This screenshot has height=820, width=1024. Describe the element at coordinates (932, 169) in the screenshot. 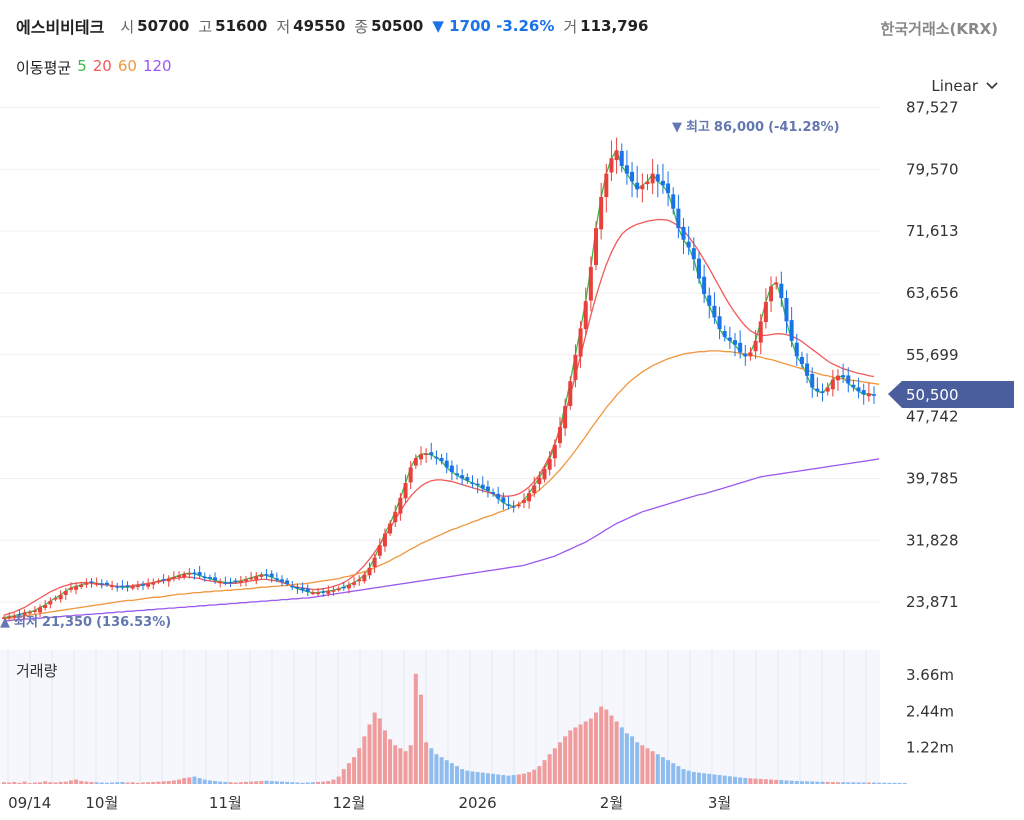

I see `price-tick-label: 79,570` at that location.